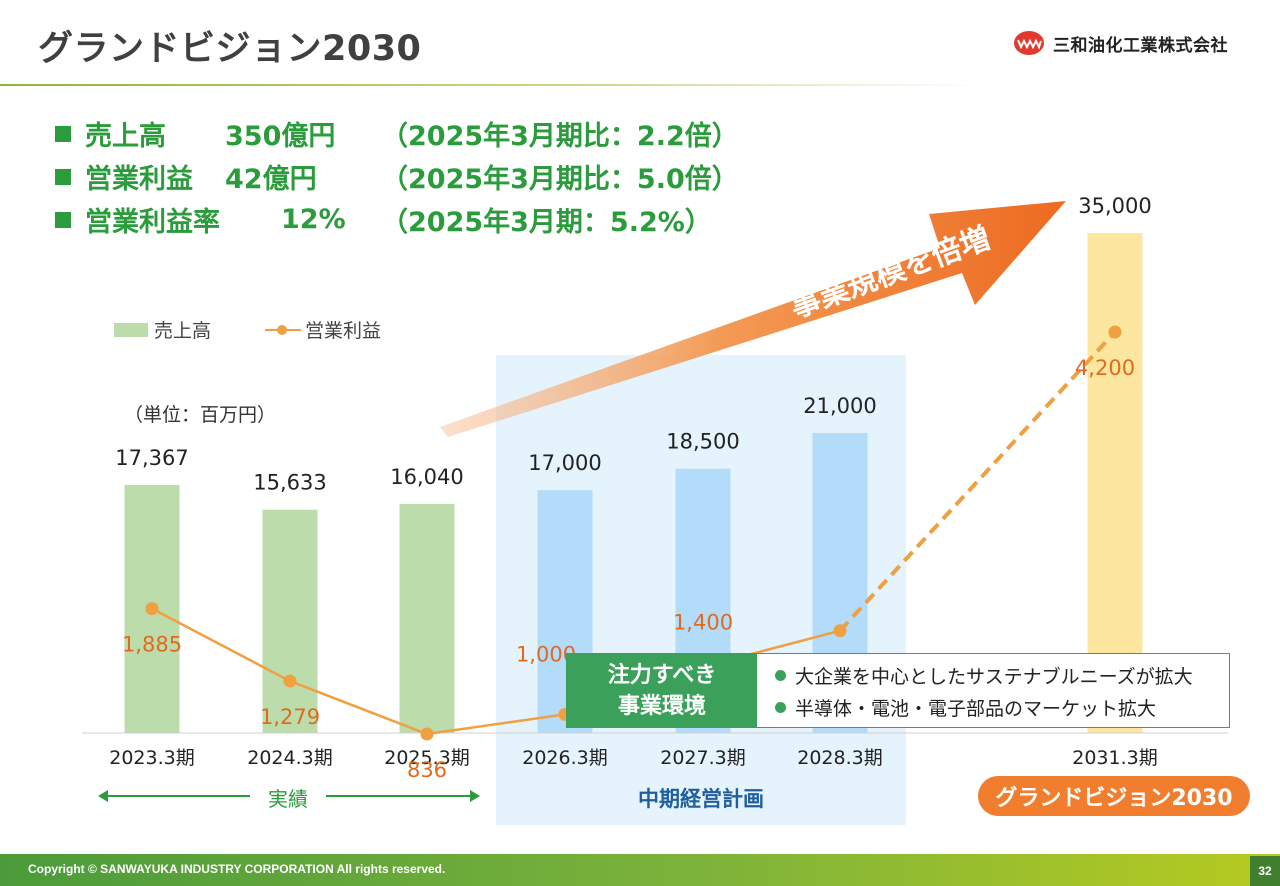 The width and height of the screenshot is (1280, 886). Describe the element at coordinates (271, 179) in the screenshot. I see `kpi-value: 42億円` at that location.